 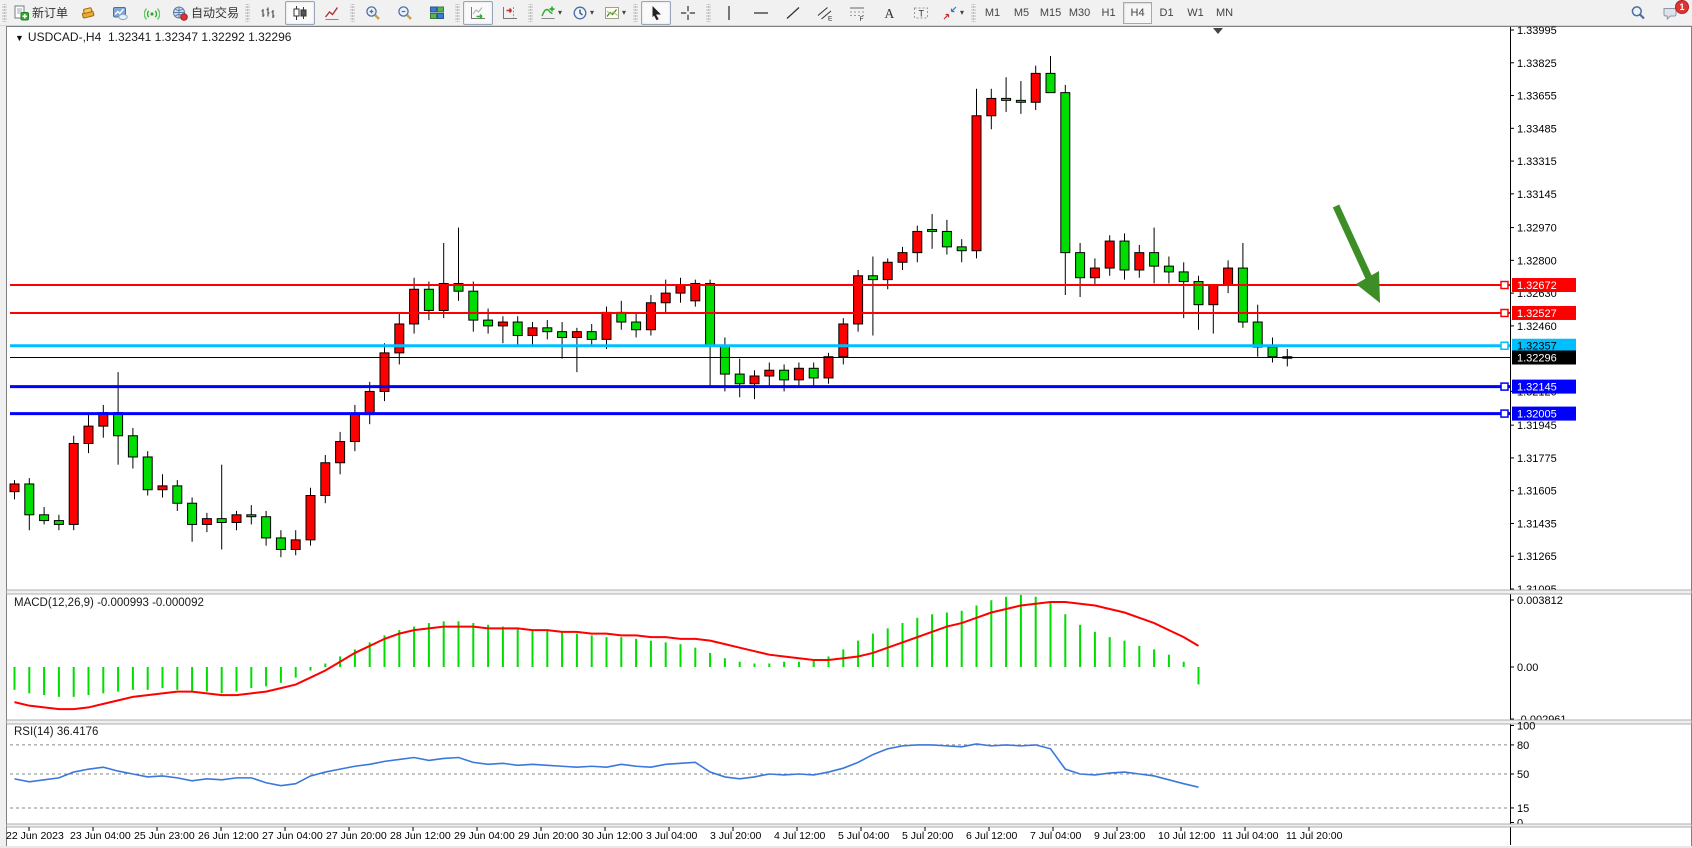 I want to click on arrow-annotation-head, so click(x=1368, y=287).